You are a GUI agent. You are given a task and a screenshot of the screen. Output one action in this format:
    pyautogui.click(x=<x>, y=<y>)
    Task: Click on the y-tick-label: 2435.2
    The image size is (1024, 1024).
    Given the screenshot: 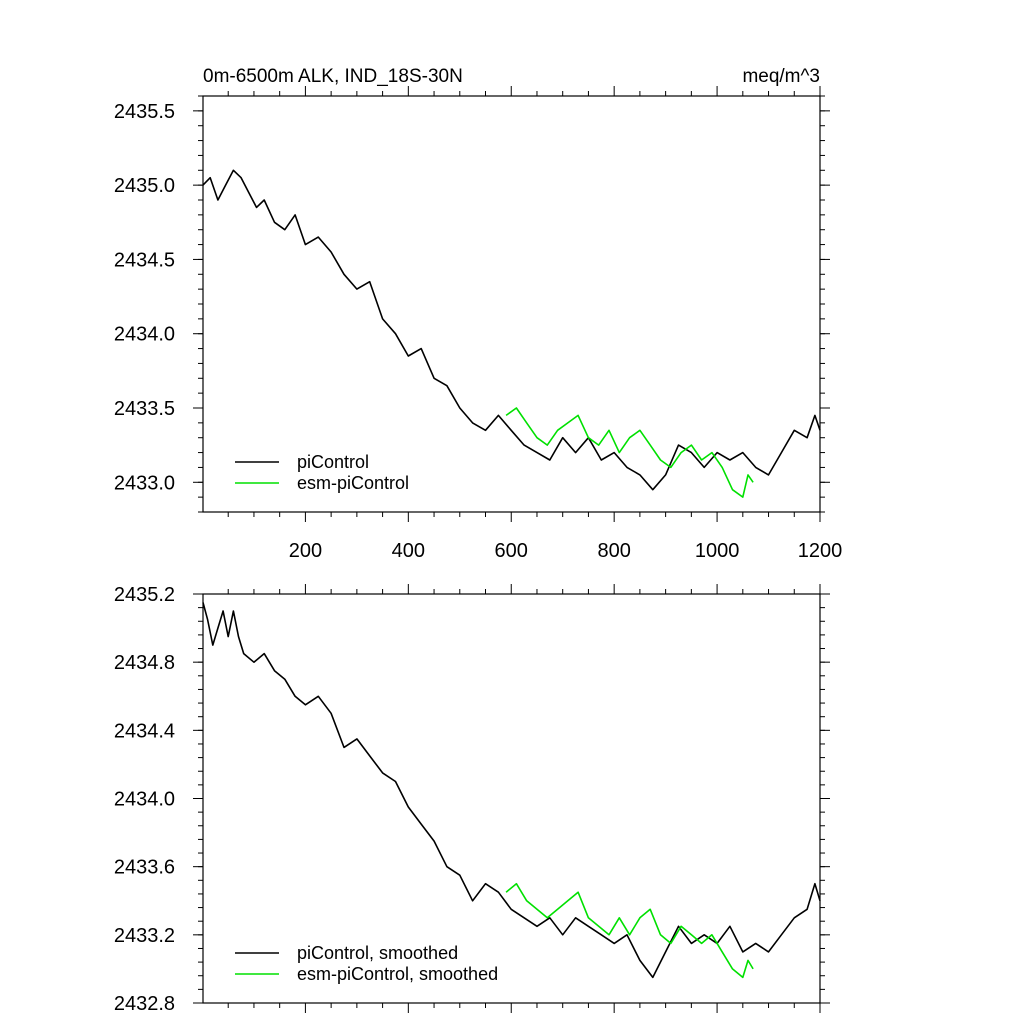 What is the action you would take?
    pyautogui.click(x=144, y=595)
    